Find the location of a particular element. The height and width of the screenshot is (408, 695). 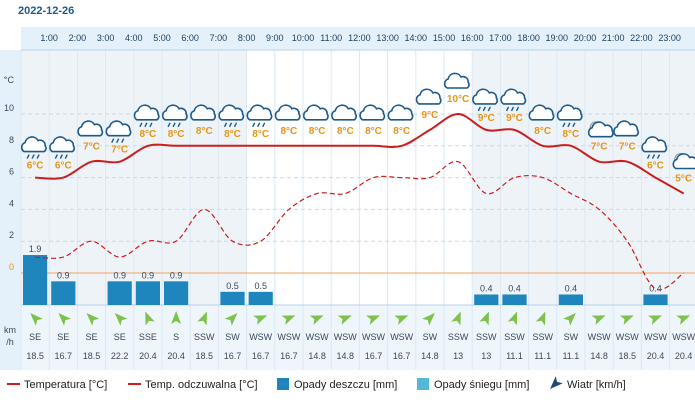

hour-label: 13:00 is located at coordinates (387, 38).